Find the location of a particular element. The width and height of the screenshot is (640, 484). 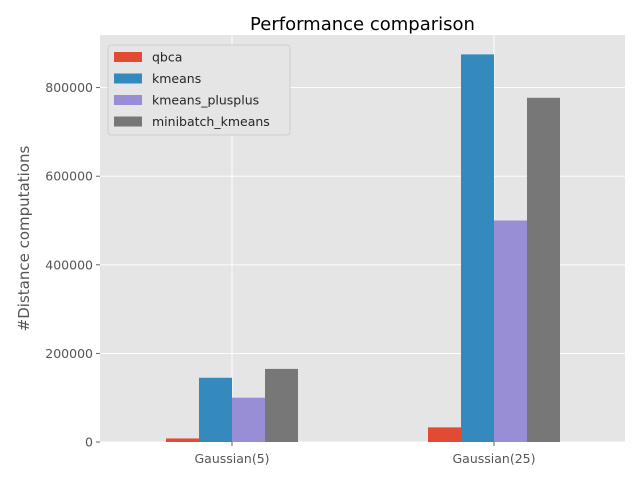

y-tick-label: 400000 is located at coordinates (69, 264).